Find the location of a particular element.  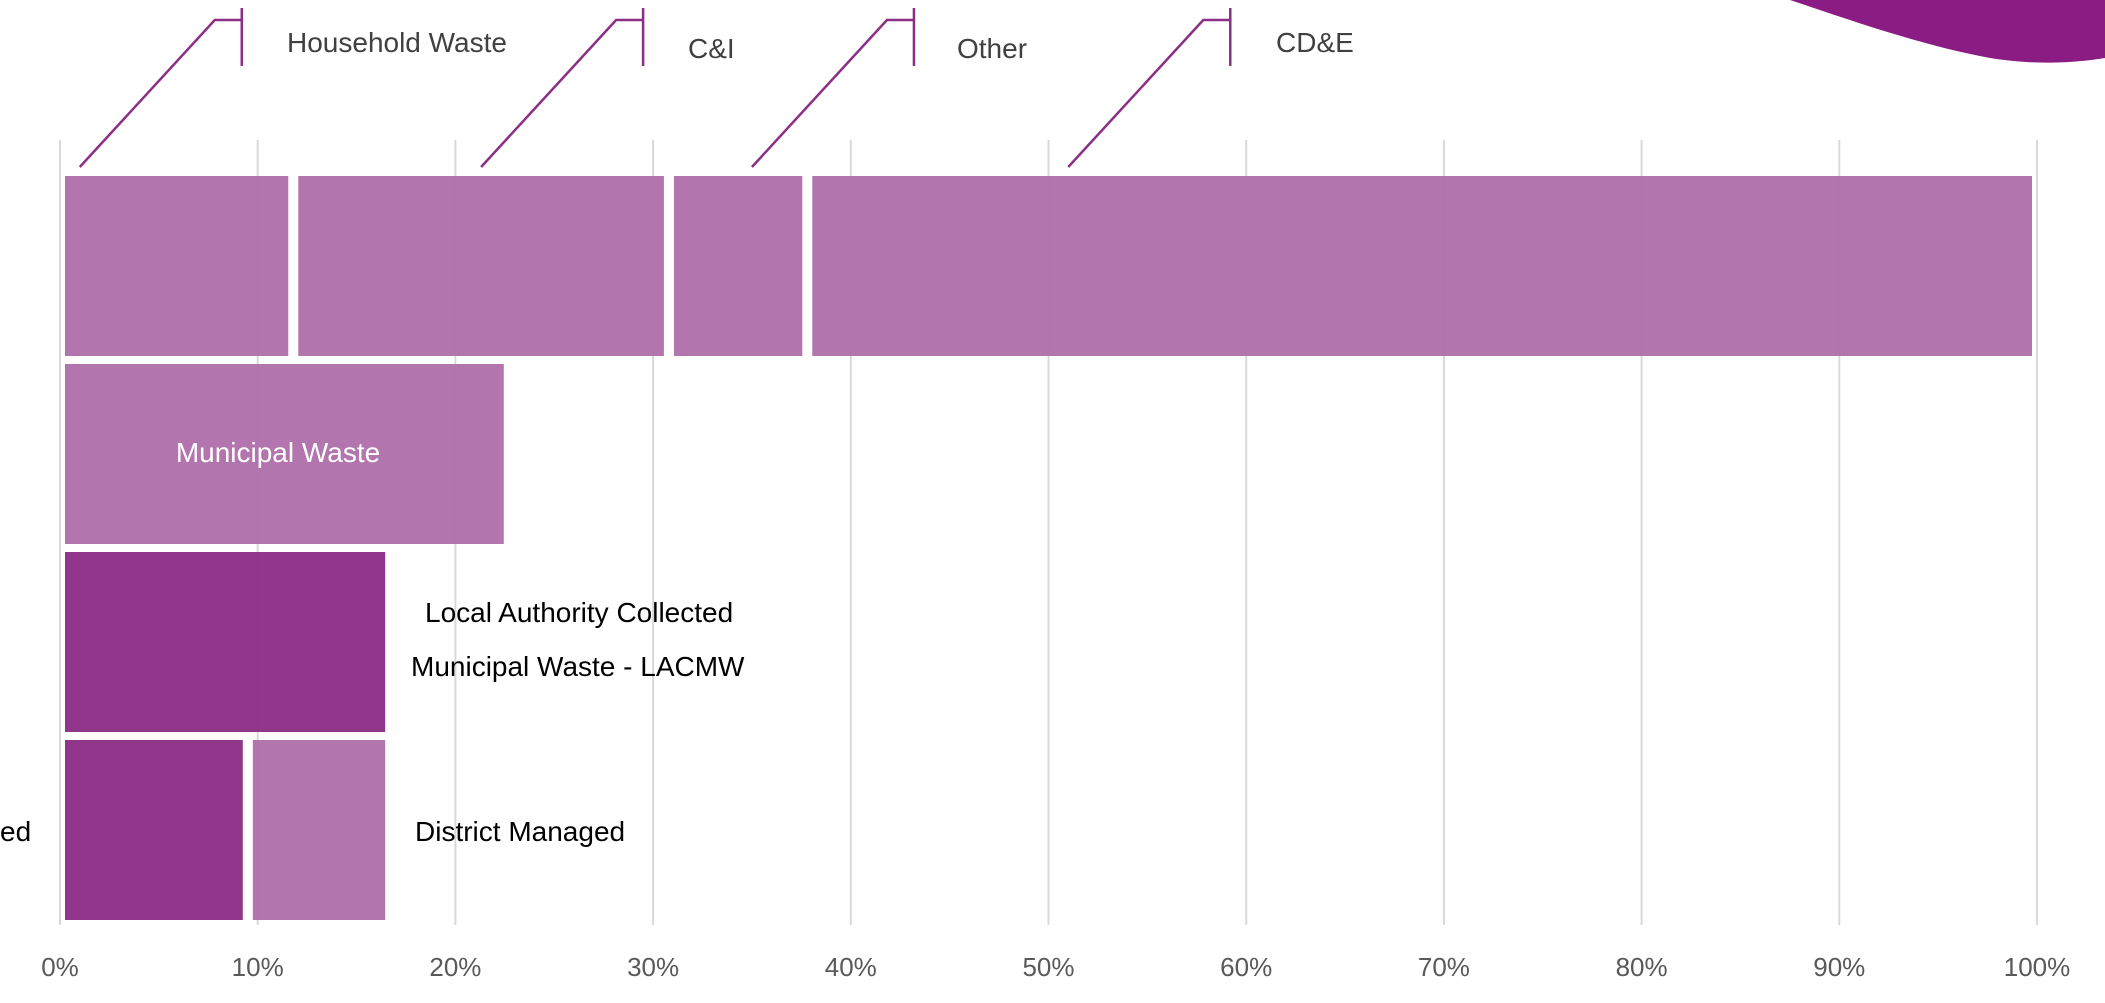

callout-label: C&I is located at coordinates (711, 48).